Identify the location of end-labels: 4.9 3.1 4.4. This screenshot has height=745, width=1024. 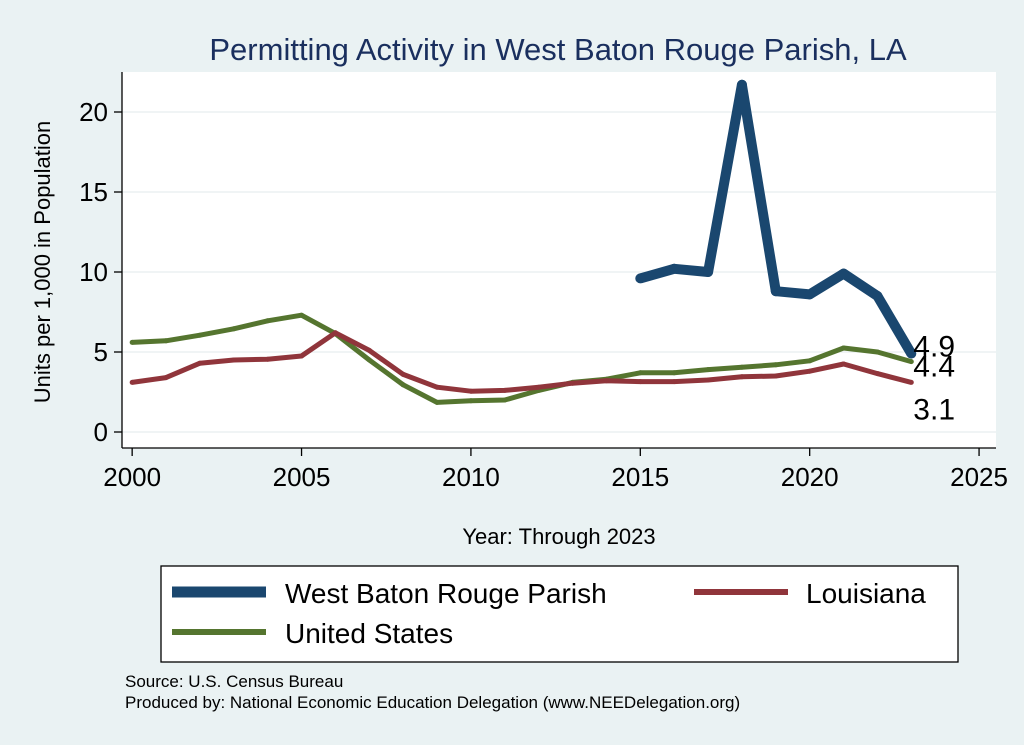
(934, 379).